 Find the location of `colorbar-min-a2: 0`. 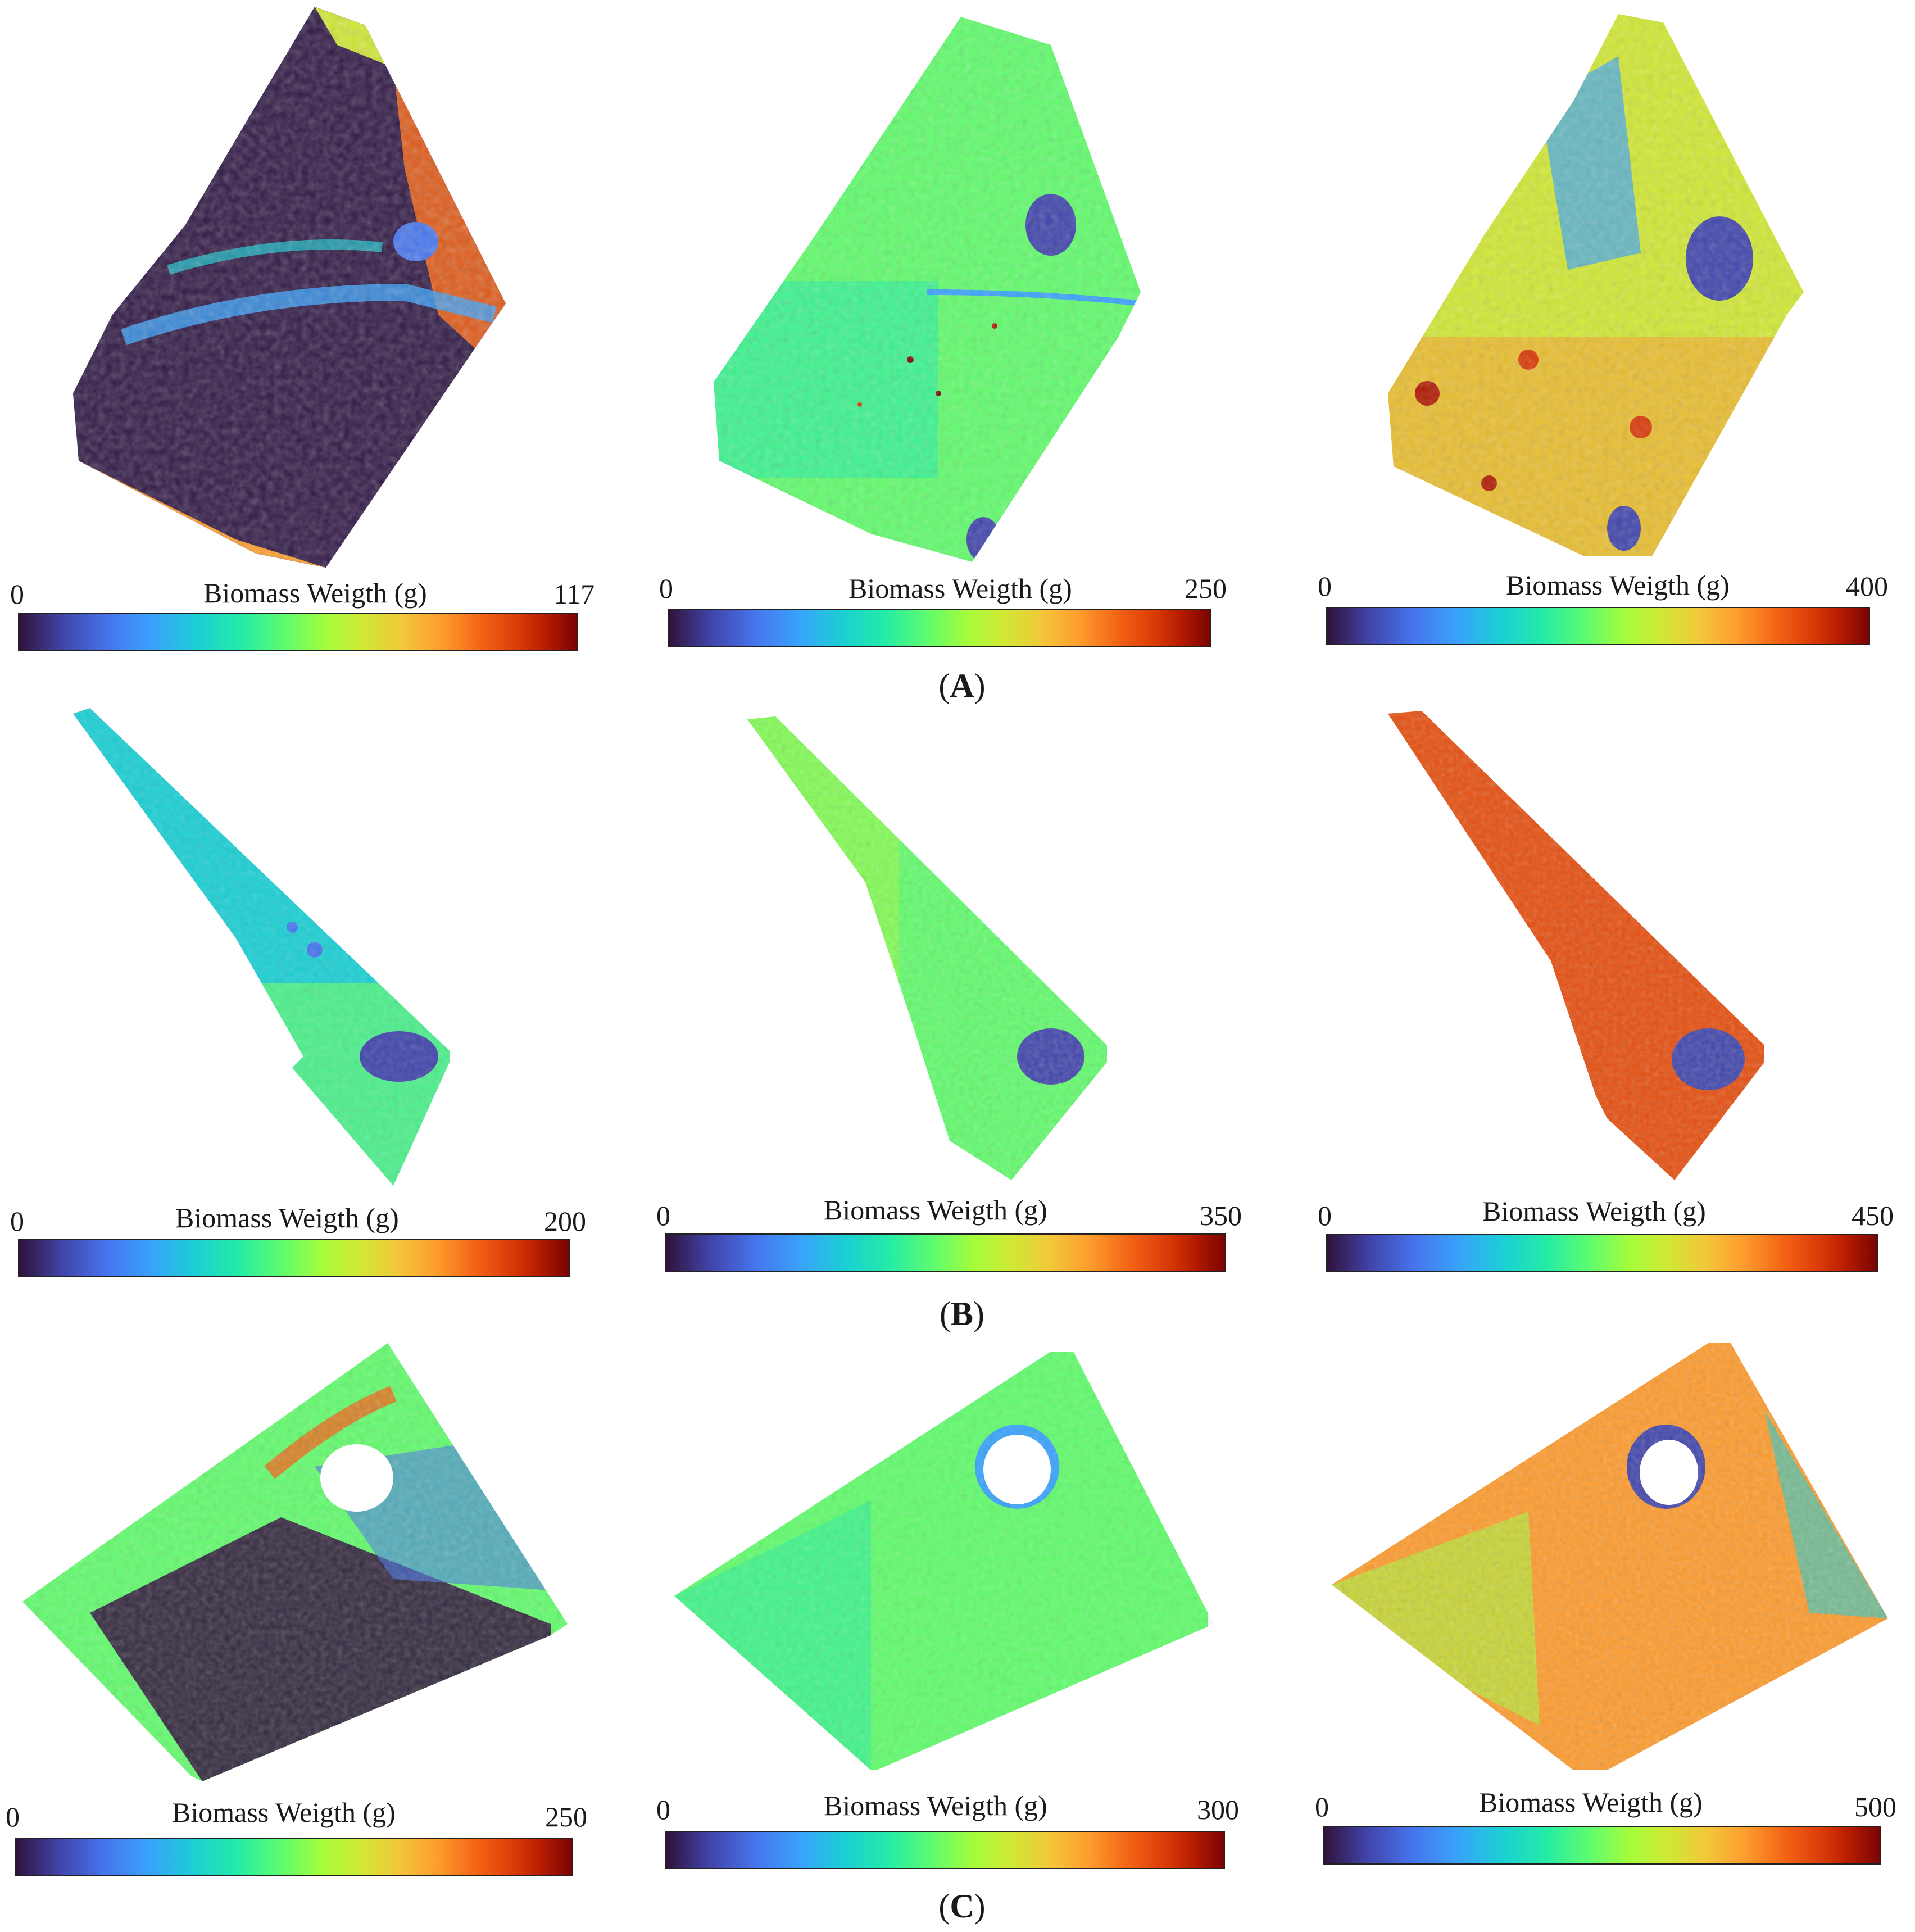

colorbar-min-a2: 0 is located at coordinates (666, 588).